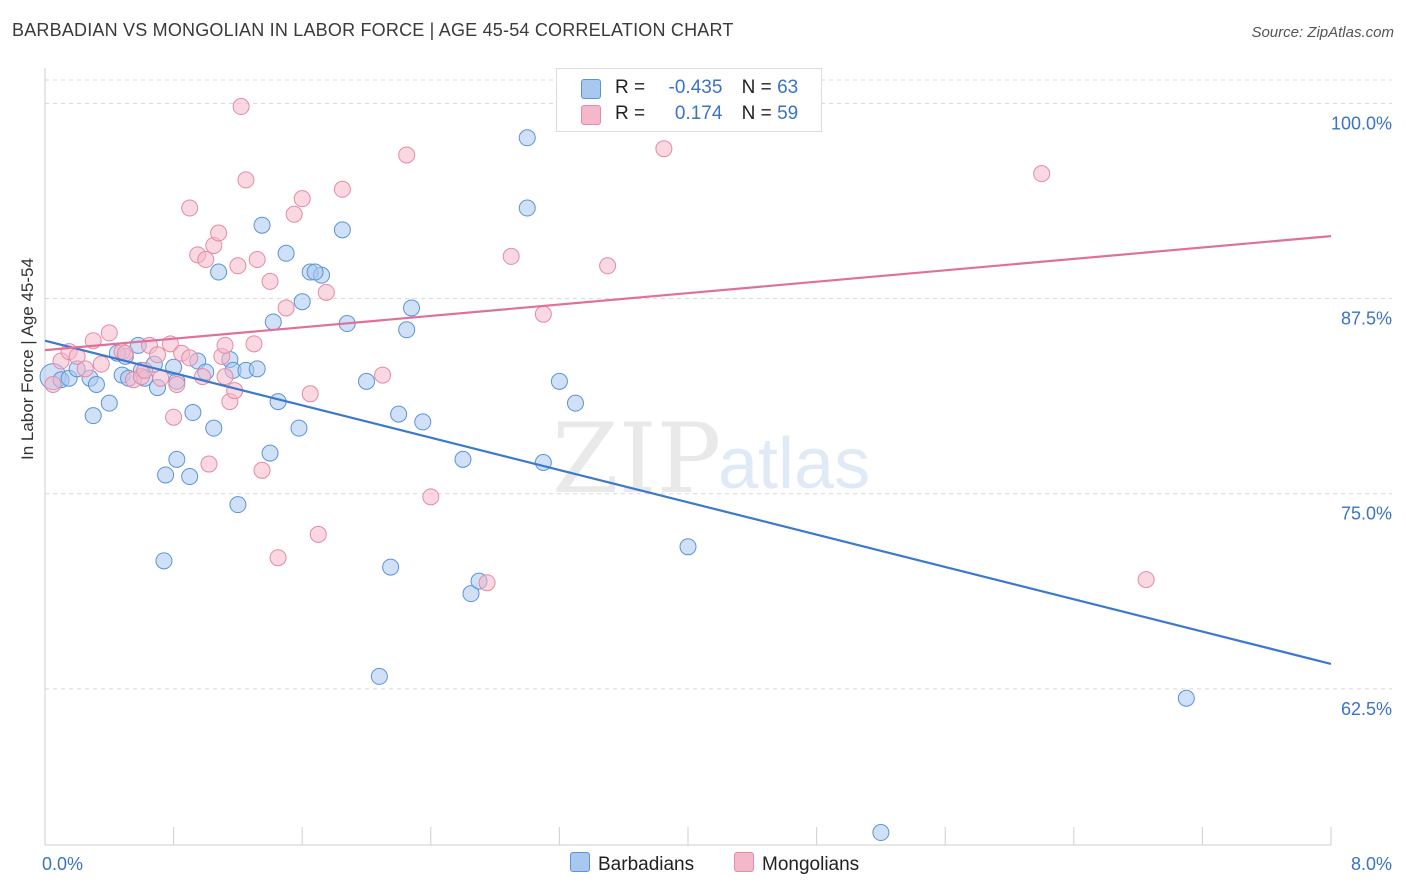 This screenshot has width=1406, height=892. I want to click on legend-item-mongolians: Mongolians, so click(796, 864).